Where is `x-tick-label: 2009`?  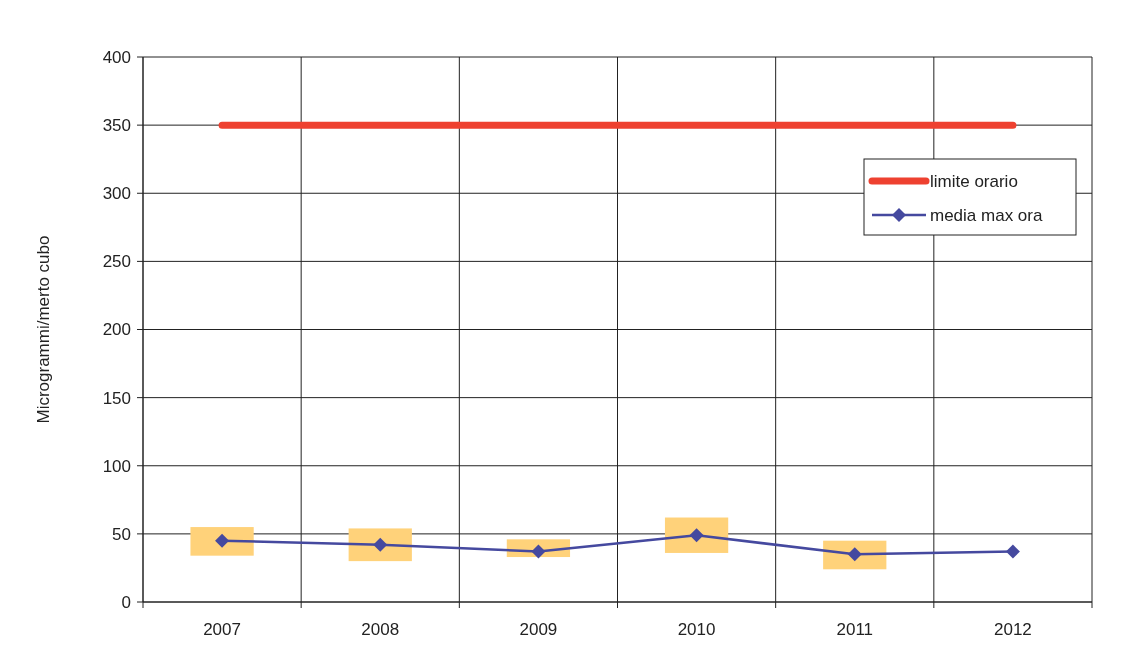
x-tick-label: 2009 is located at coordinates (538, 629).